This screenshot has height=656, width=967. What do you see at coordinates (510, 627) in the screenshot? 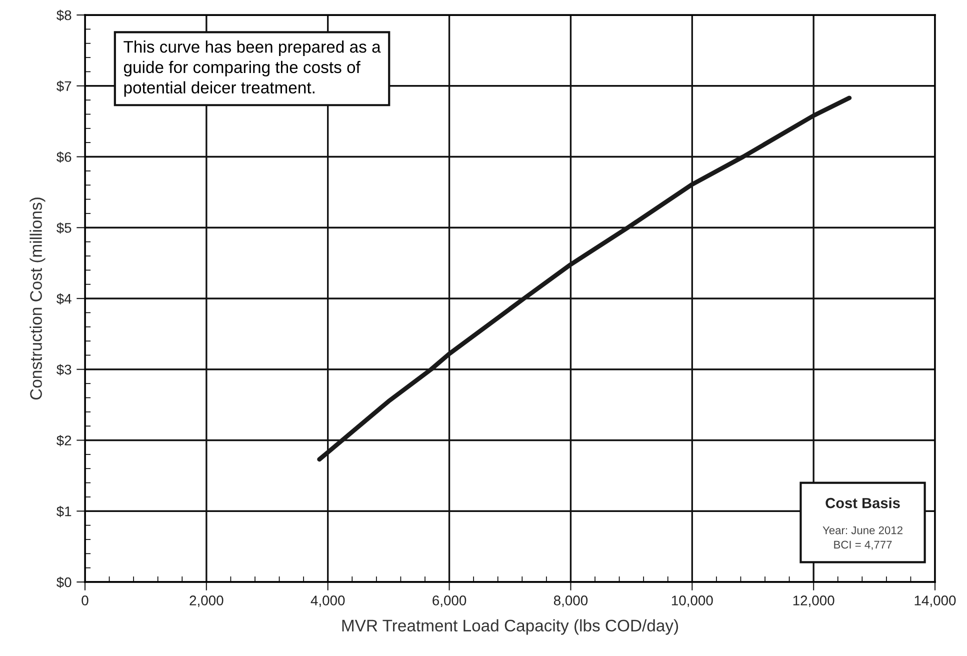
I see `x-axis-title: MVR Treatment Load Capacity (lbs COD/day)` at bounding box center [510, 627].